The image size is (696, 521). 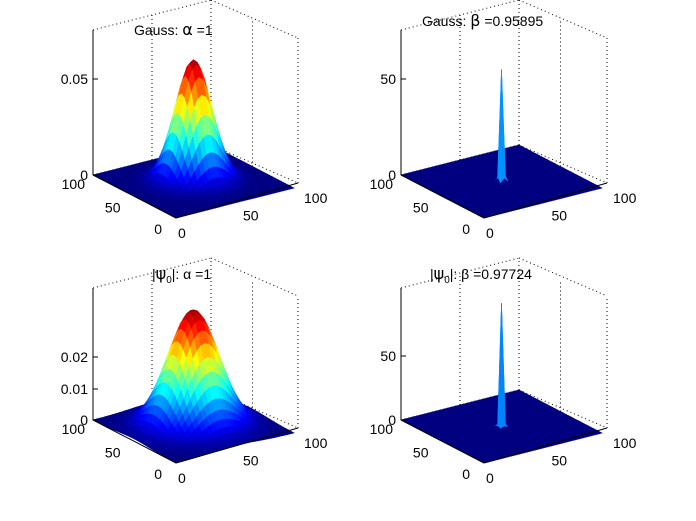 What do you see at coordinates (182, 275) in the screenshot?
I see `plot-title: |ψ0|: α =1` at bounding box center [182, 275].